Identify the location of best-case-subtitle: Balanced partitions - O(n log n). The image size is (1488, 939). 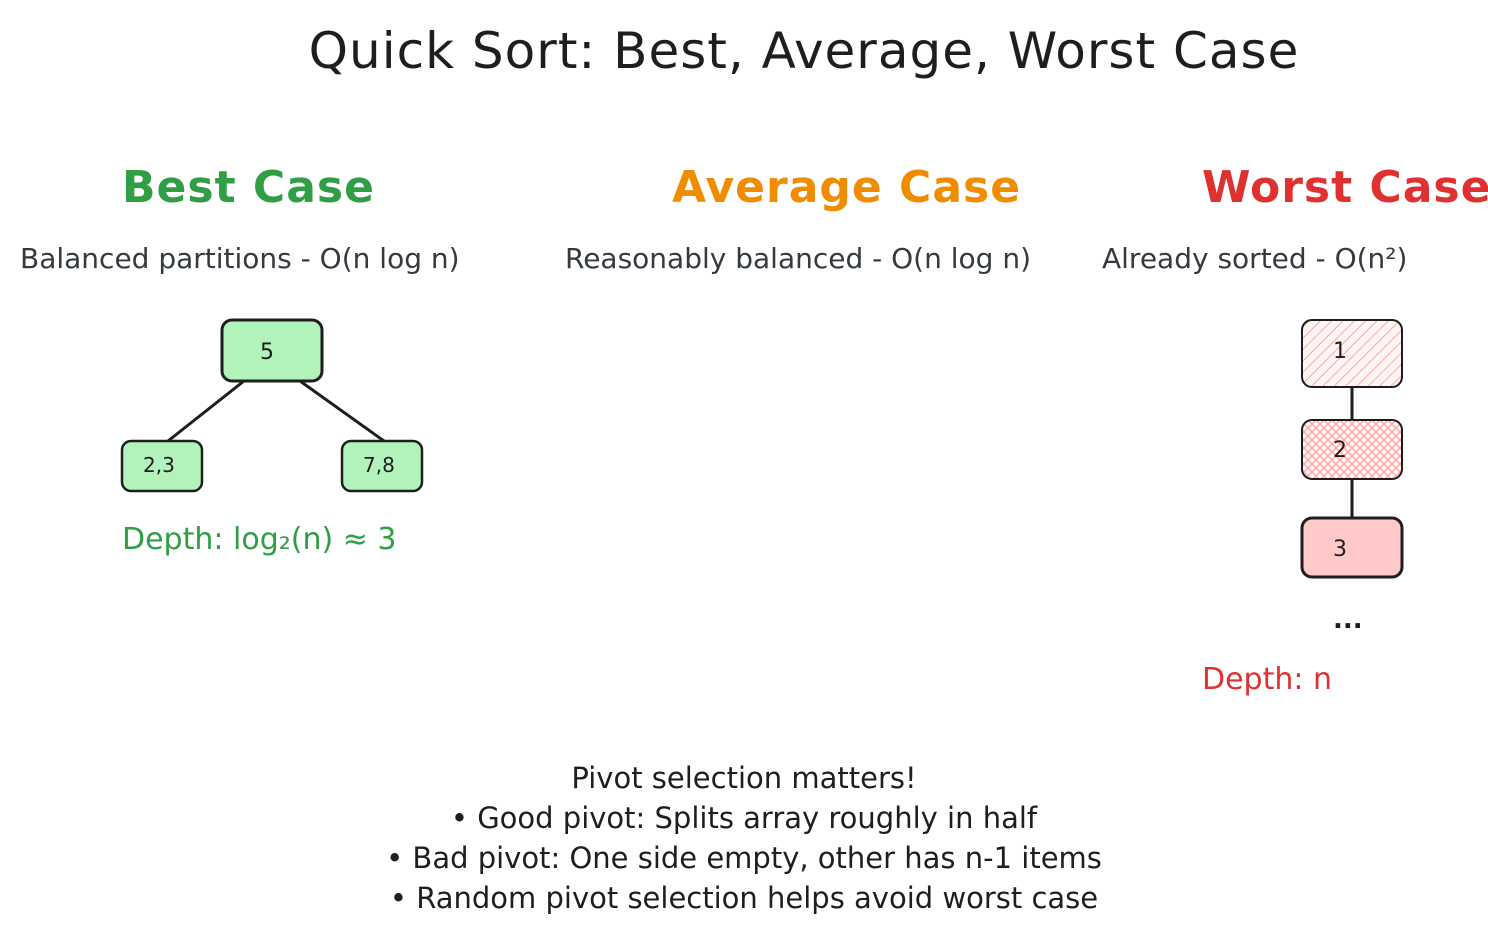
(240, 258).